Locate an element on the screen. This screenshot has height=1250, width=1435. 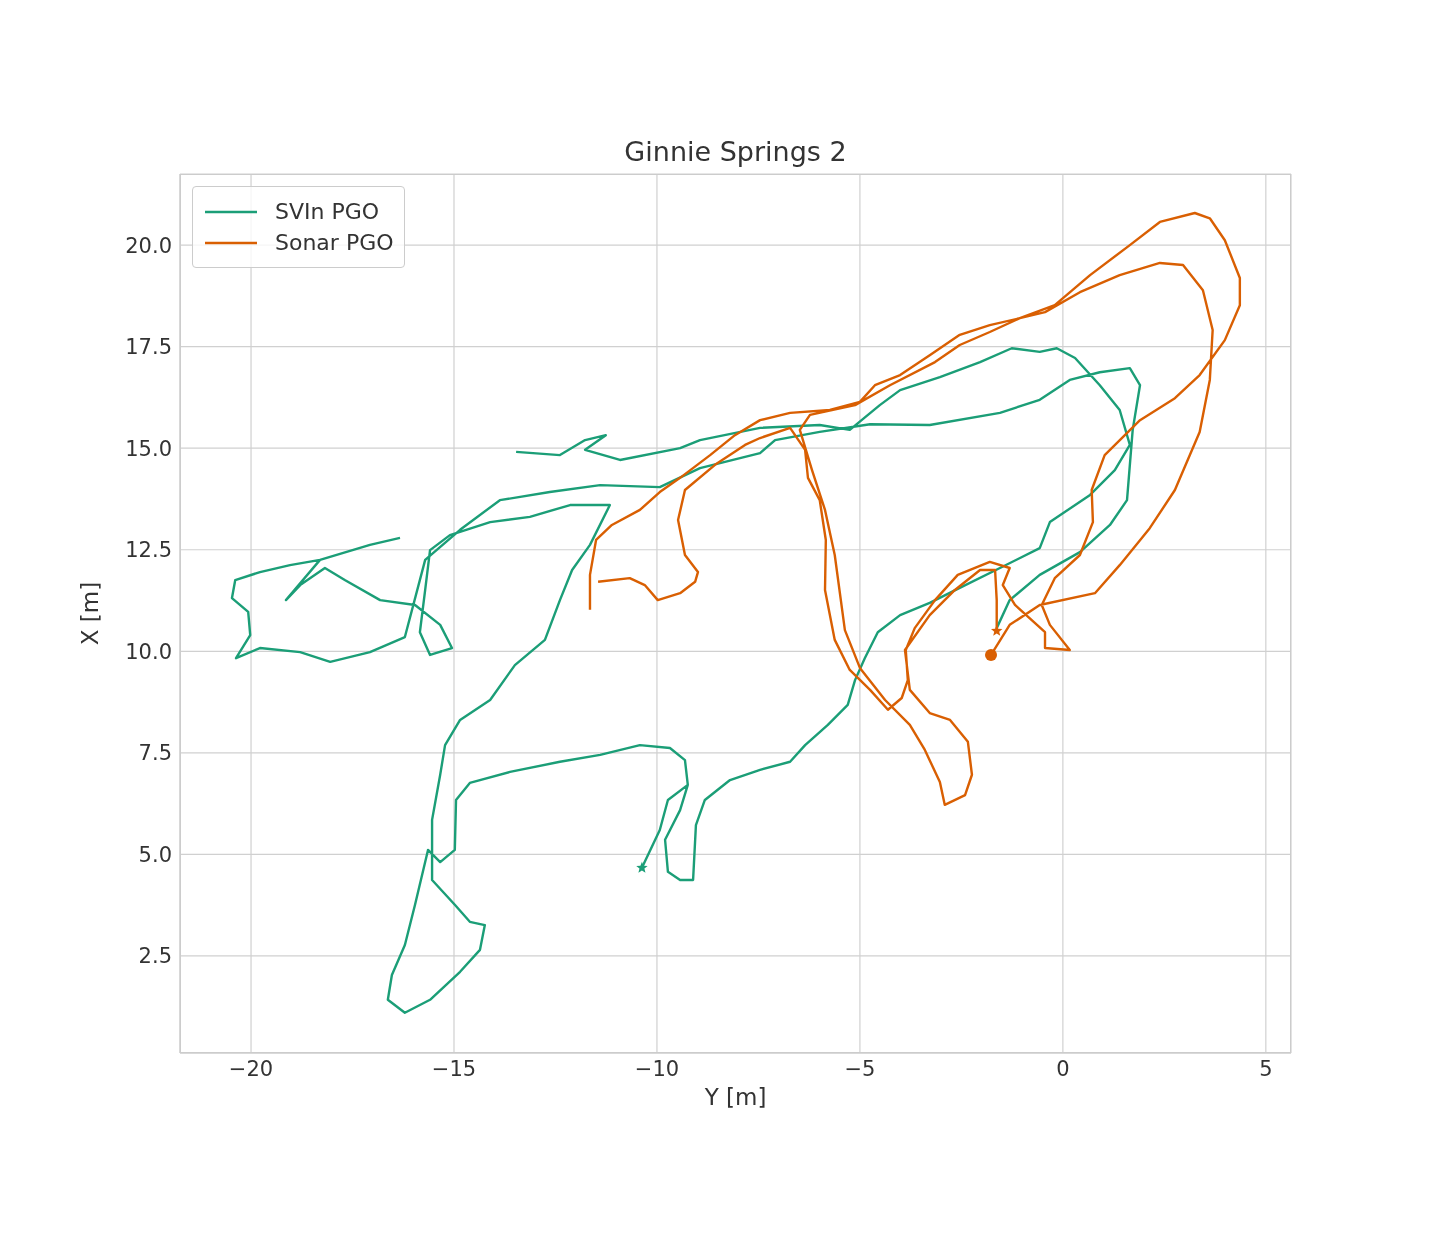
x-tick-label: −5 is located at coordinates (860, 1068).